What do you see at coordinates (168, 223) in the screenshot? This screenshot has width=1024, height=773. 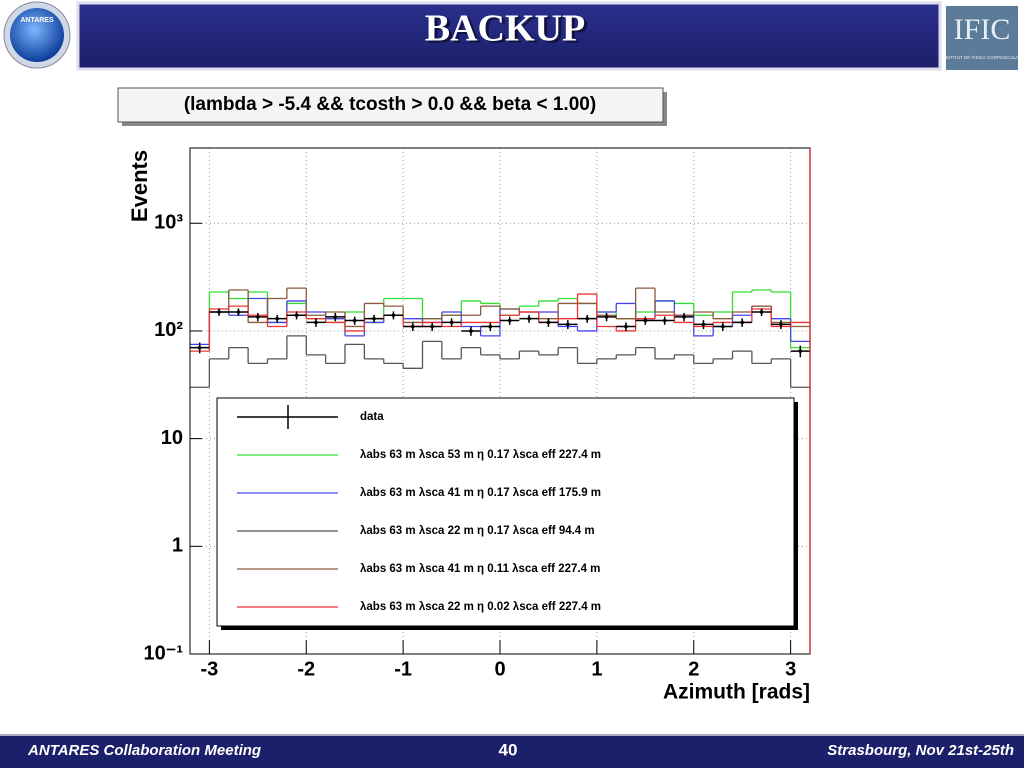 I see `y-tick-label: 10³` at bounding box center [168, 223].